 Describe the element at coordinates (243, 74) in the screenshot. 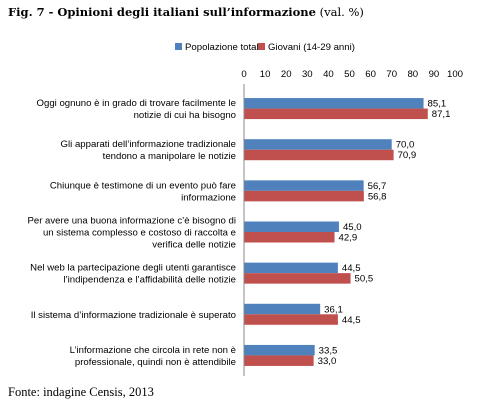

I see `x-tick-label-0: 0` at that location.